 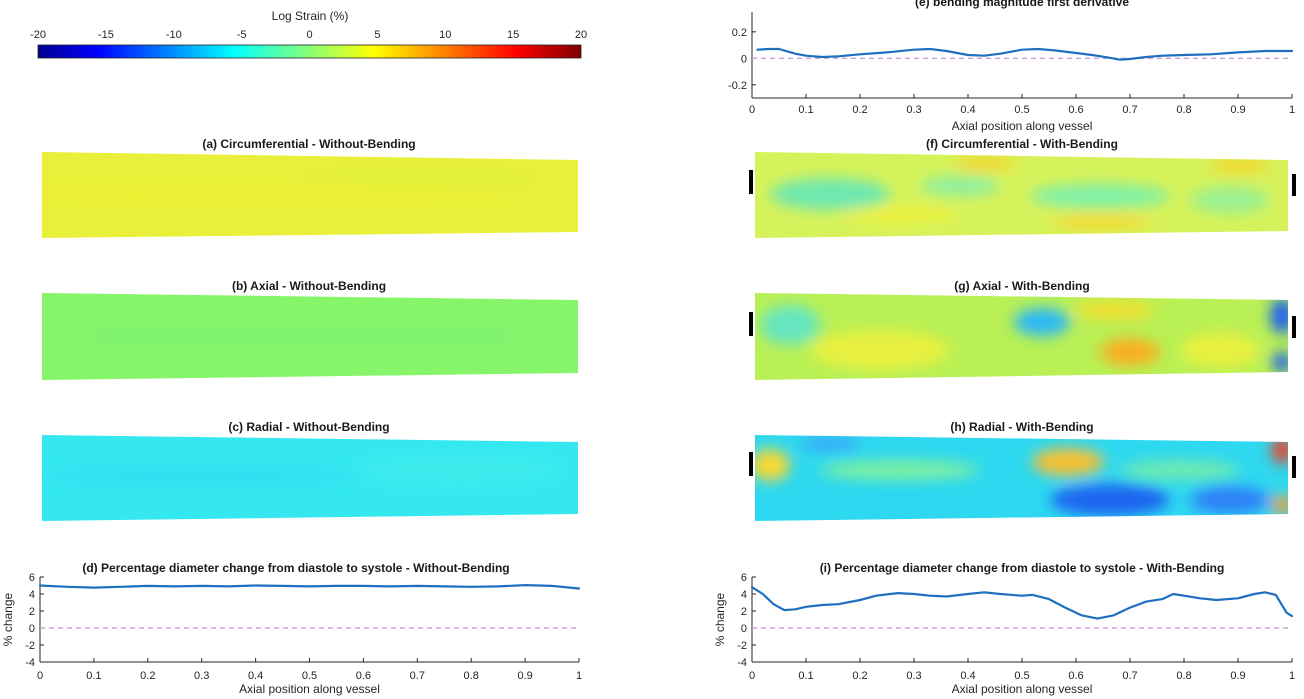 I want to click on chart-d-y-tick-label: 0, so click(x=32, y=629).